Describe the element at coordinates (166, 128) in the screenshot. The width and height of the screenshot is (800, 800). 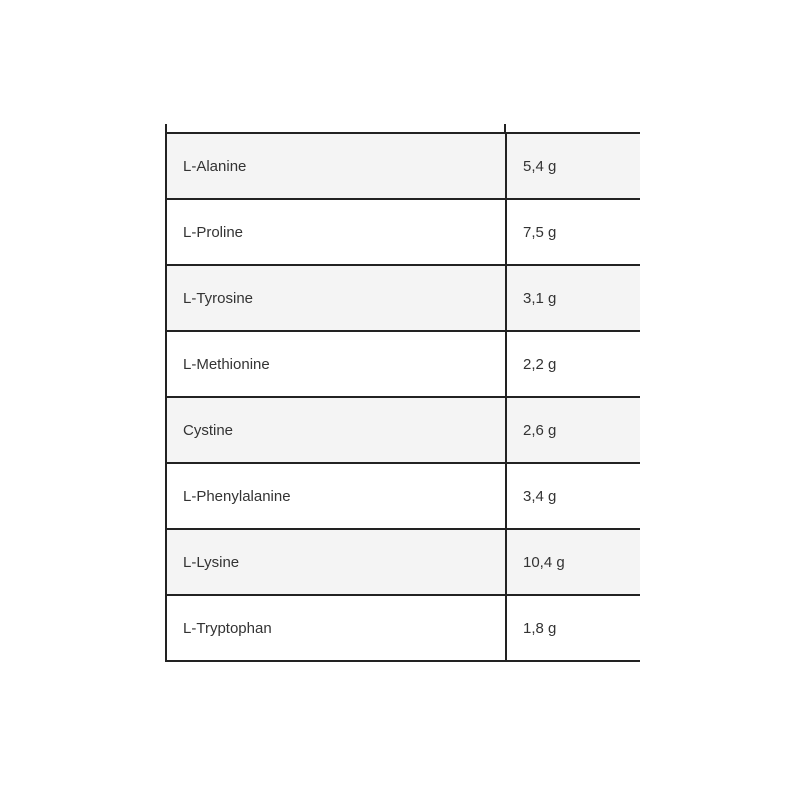
I see `table-border-stub-left` at that location.